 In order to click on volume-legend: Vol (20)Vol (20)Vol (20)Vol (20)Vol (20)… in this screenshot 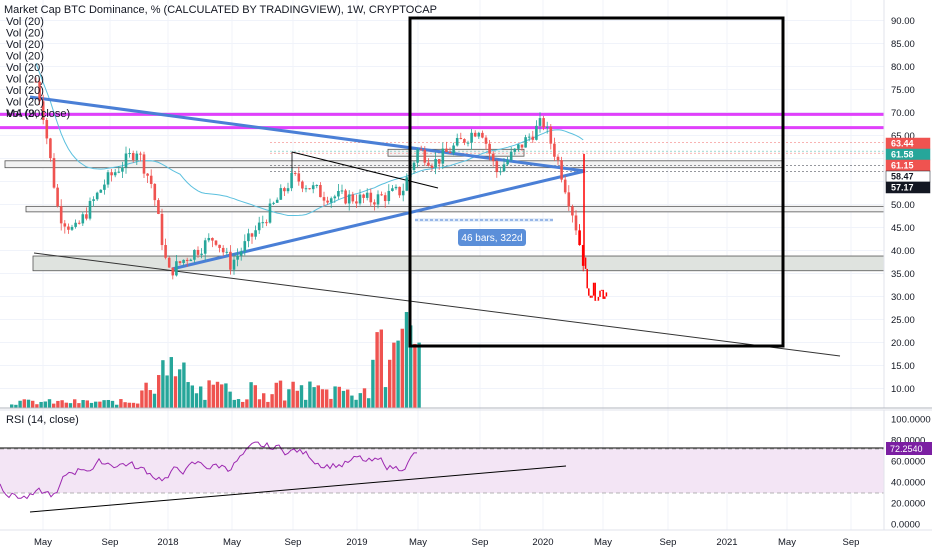, I will do `click(25, 68)`.